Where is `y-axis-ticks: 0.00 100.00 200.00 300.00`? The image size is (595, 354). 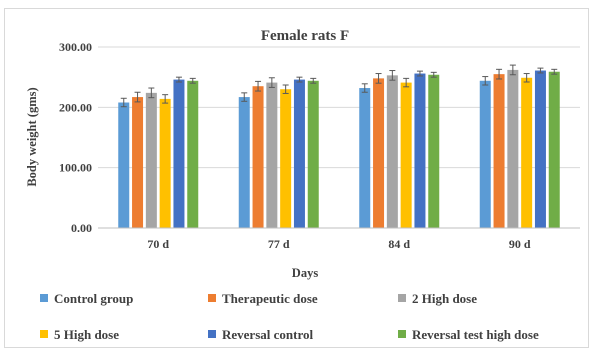
y-axis-ticks: 0.00 100.00 200.00 300.00 is located at coordinates (75, 137).